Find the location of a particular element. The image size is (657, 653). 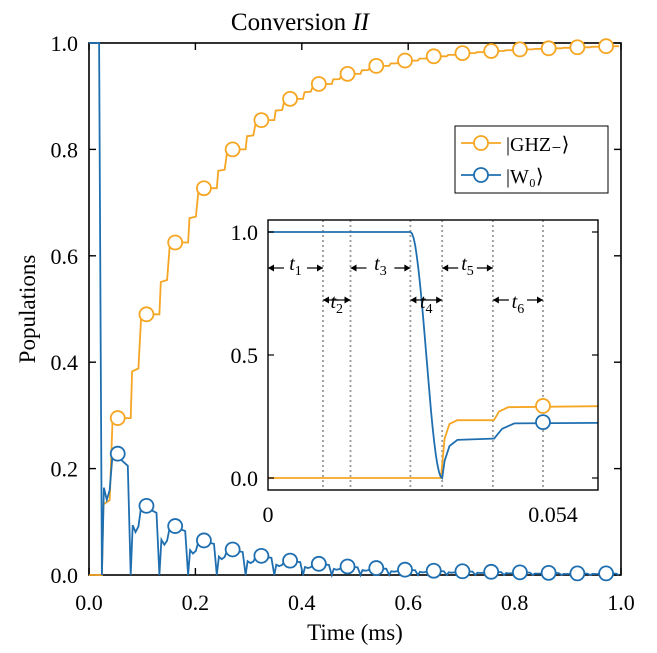

inset-y-tick-label: 0.0 is located at coordinates (245, 478).